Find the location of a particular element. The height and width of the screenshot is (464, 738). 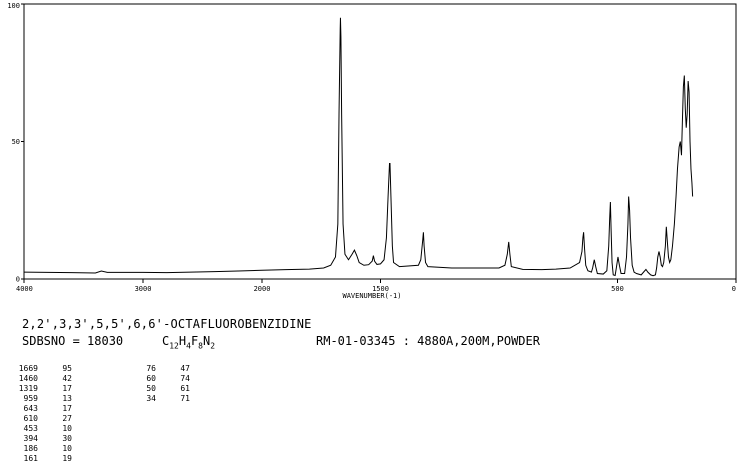

peak-intensity: 30 is located at coordinates (67, 438).